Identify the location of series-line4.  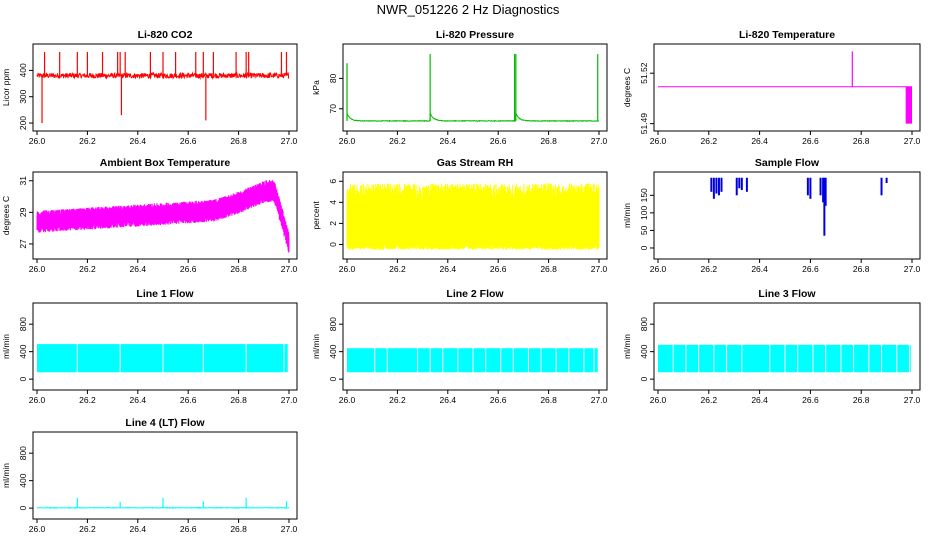
(163, 503).